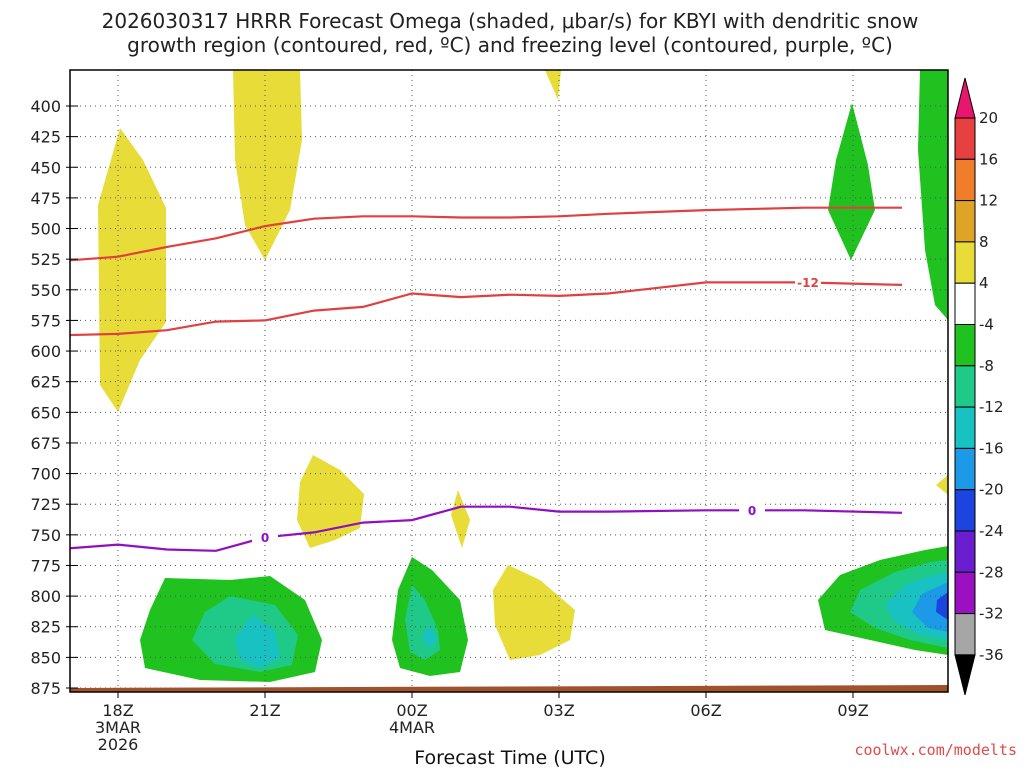  I want to click on colorbar-label: -20, so click(991, 490).